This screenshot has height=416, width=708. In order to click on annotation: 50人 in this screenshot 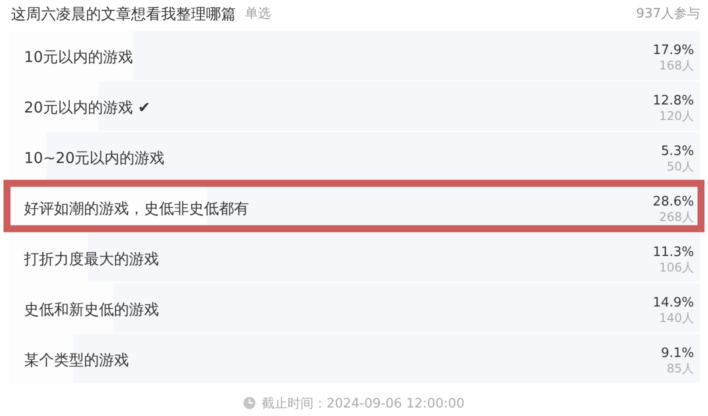, I will do `click(680, 167)`.